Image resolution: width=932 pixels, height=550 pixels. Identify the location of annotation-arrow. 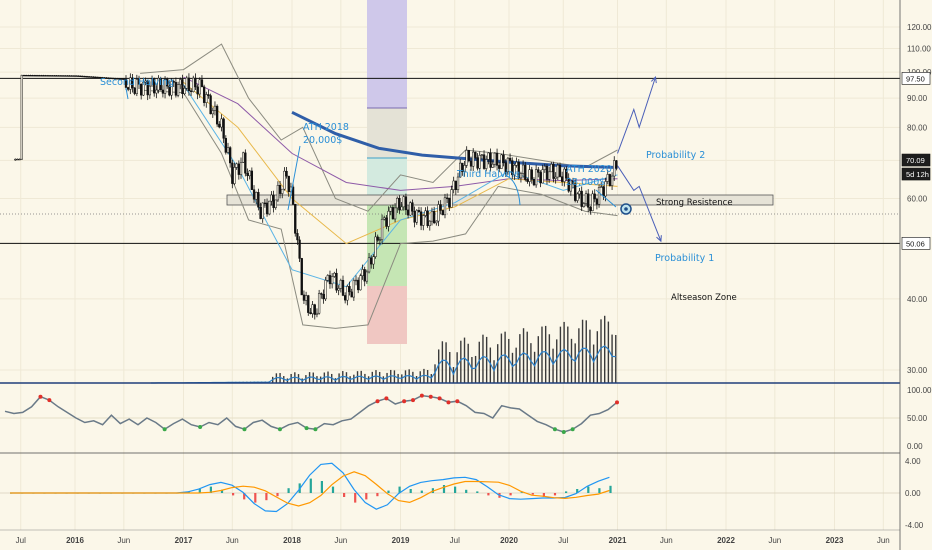
(512, 190).